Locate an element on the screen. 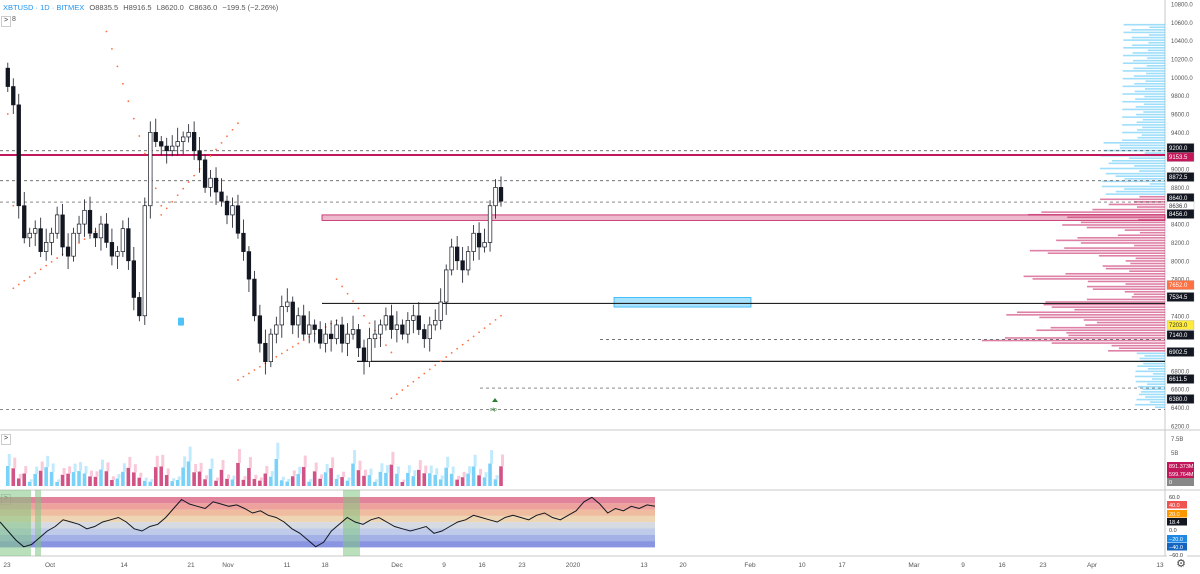 Image resolution: width=1200 pixels, height=574 pixels. gear-icon: ⚙ is located at coordinates (1181, 564).